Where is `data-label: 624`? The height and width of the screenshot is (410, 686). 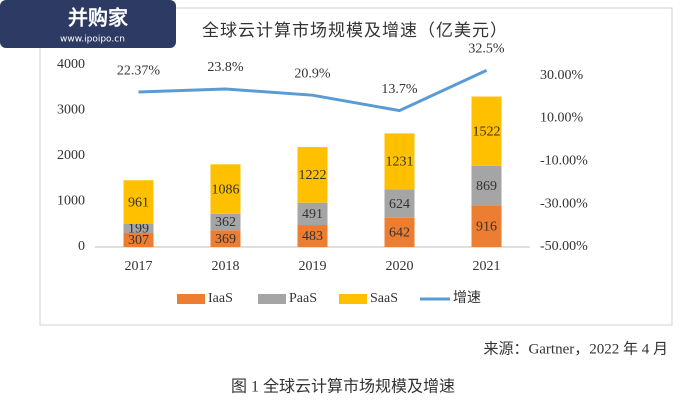 data-label: 624 is located at coordinates (399, 204).